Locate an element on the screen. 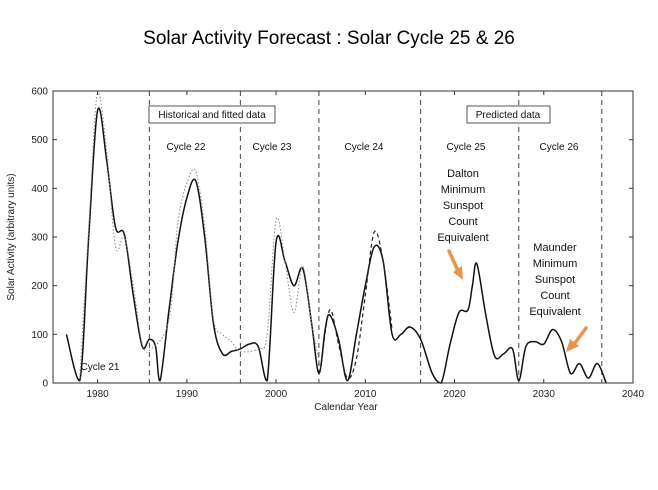 The image size is (658, 490). historical-label-box is located at coordinates (212, 114).